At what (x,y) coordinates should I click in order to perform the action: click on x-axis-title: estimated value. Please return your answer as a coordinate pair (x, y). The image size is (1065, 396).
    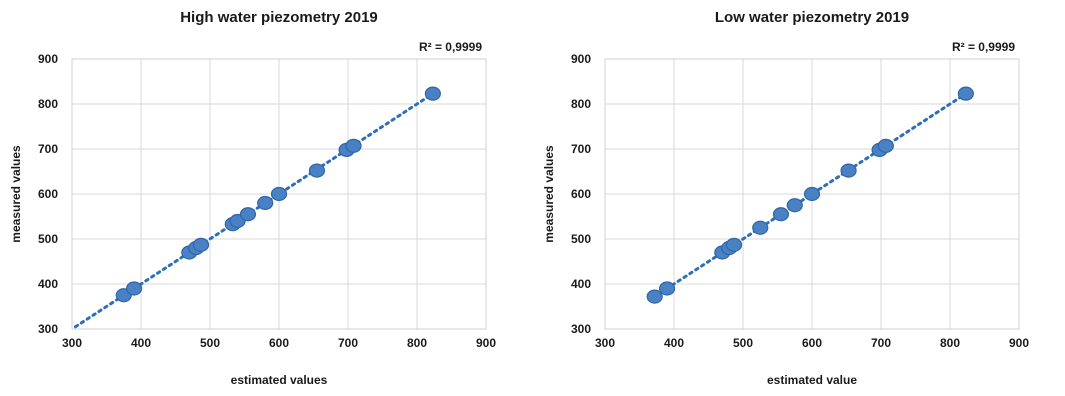
    Looking at the image, I should click on (812, 380).